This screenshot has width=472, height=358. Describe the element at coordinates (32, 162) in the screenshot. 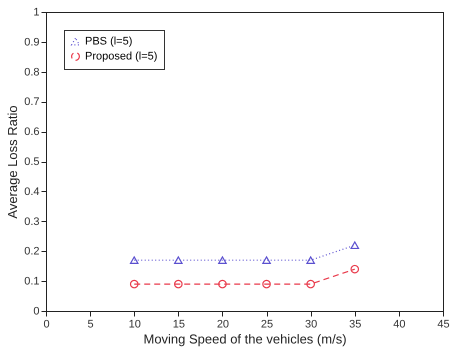

I see `y-tick-label: 0.5` at that location.